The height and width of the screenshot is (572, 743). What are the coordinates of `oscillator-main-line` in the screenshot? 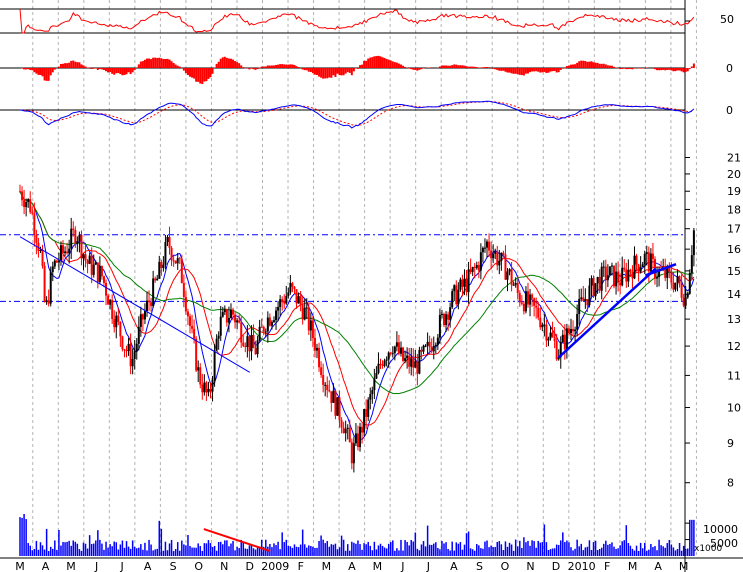 It's located at (357, 114).